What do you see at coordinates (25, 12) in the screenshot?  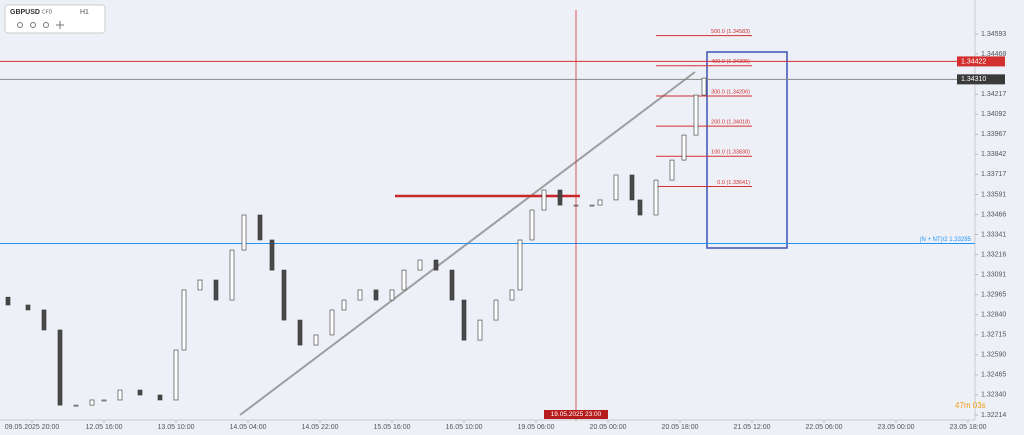 I see `symbol: GBPUSD` at bounding box center [25, 12].